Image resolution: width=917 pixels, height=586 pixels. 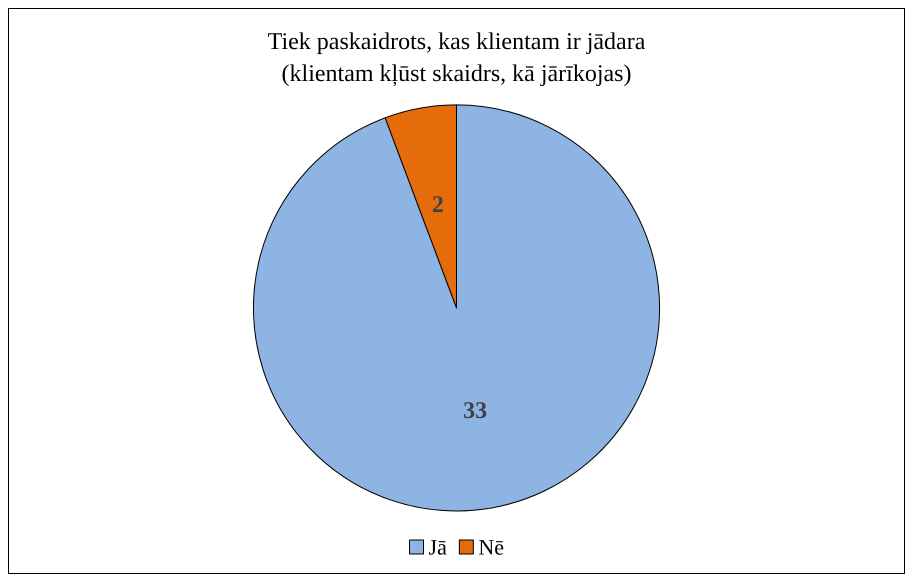 What do you see at coordinates (438, 205) in the screenshot?
I see `data-label: 2` at bounding box center [438, 205].